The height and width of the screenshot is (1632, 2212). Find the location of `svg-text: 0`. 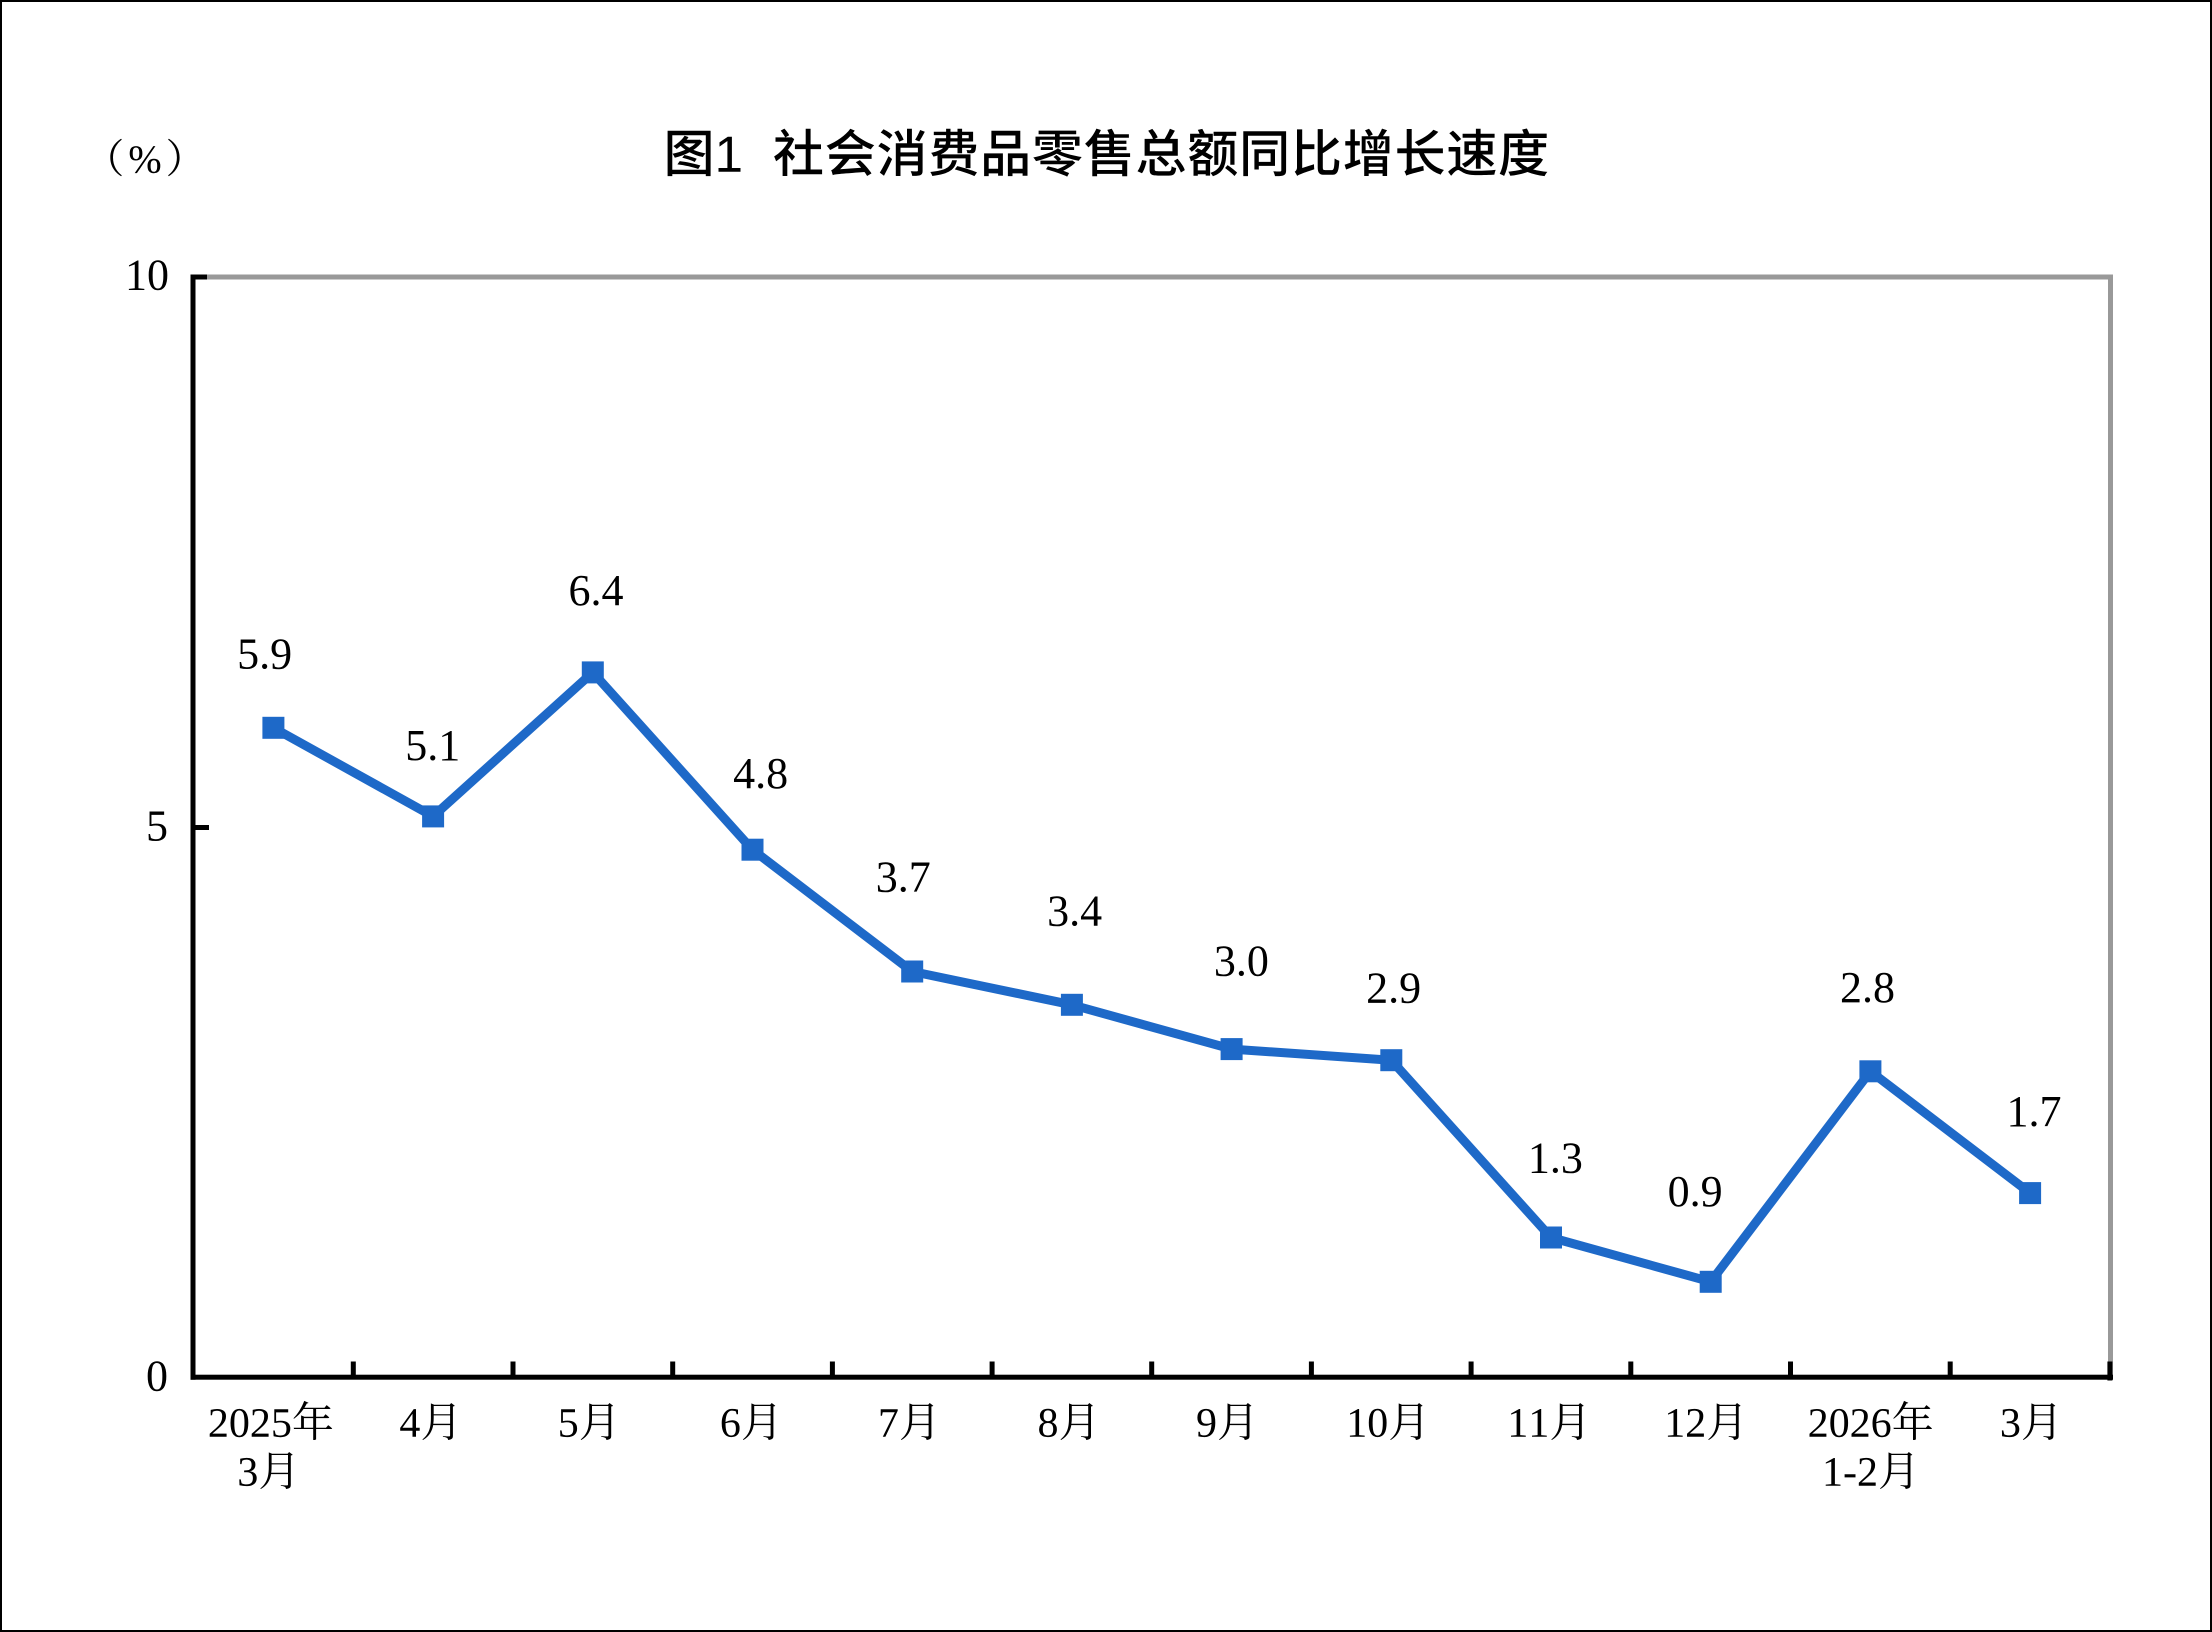

svg-text: 0 is located at coordinates (157, 1376).